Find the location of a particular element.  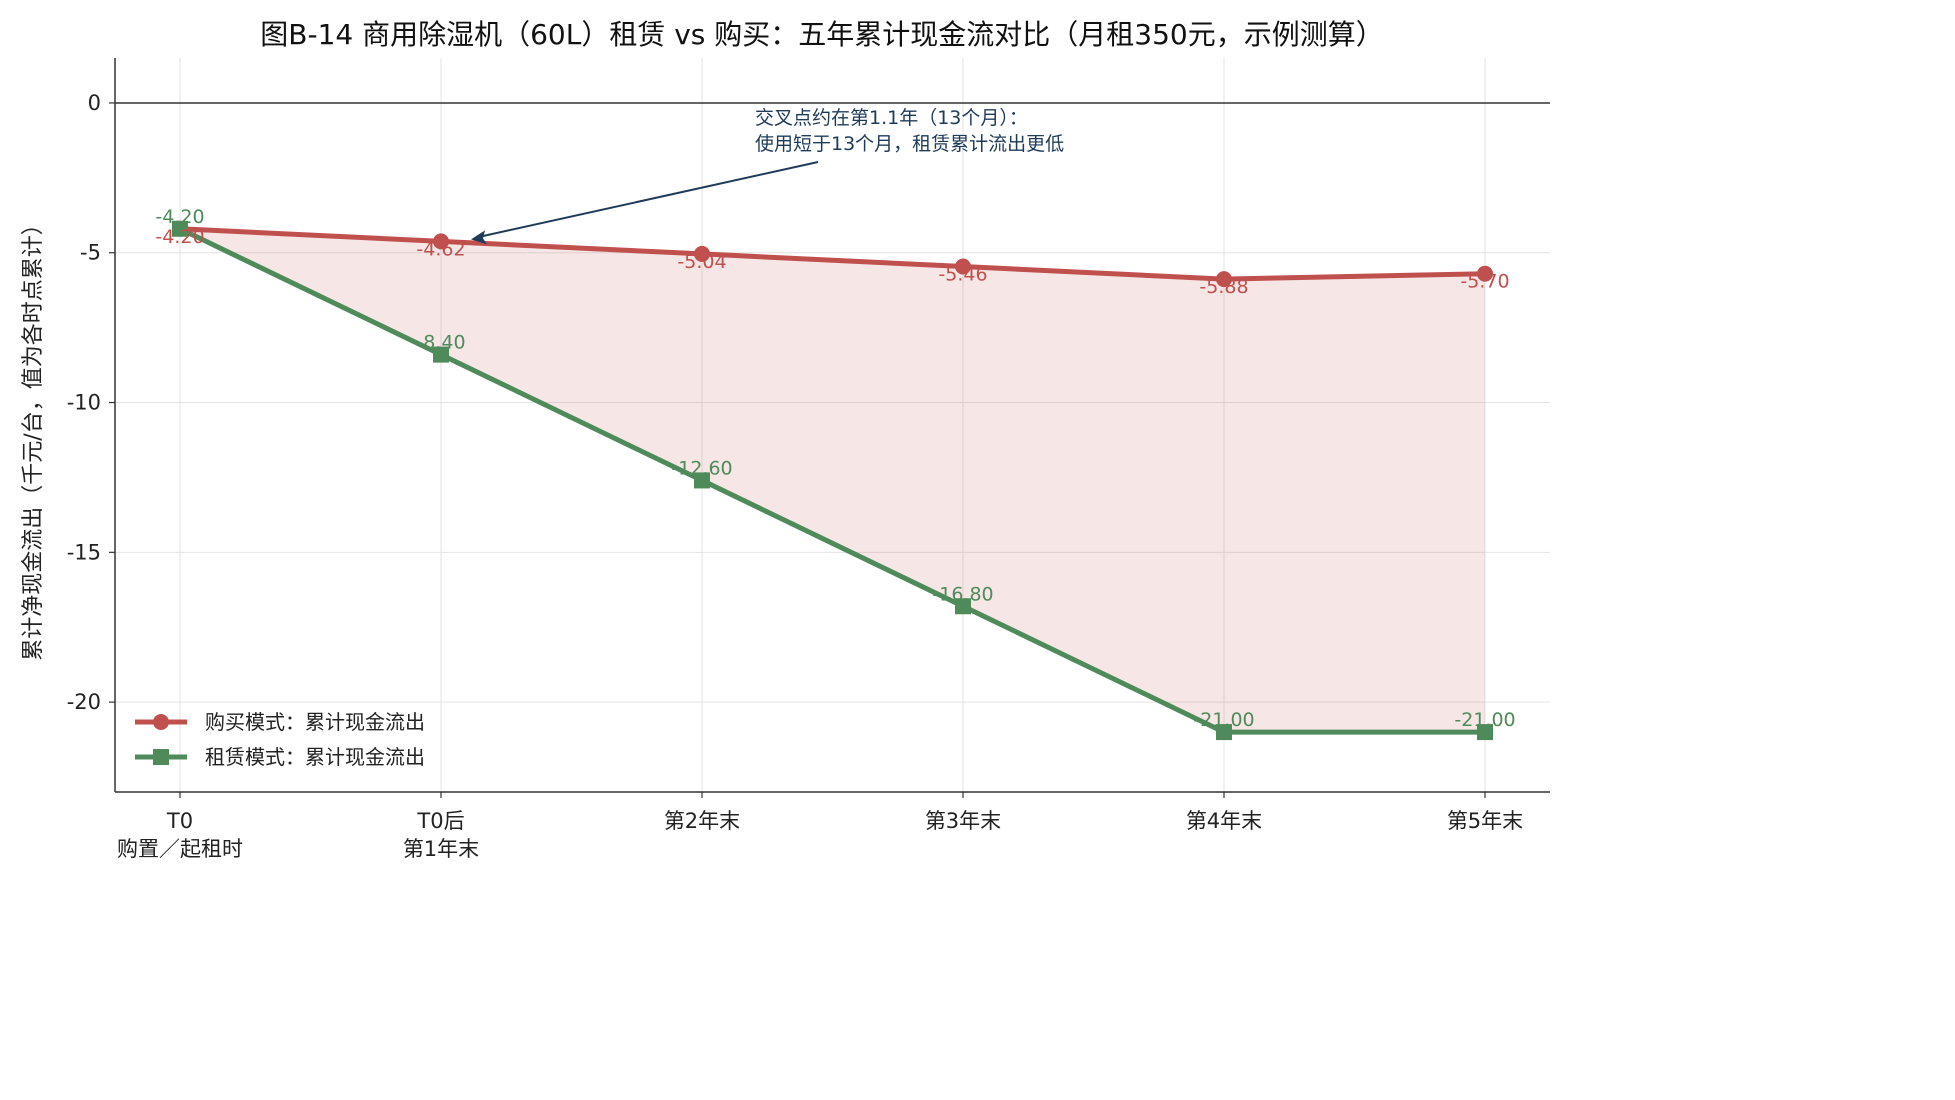

series-2-data-label: -16.80 is located at coordinates (962, 594).